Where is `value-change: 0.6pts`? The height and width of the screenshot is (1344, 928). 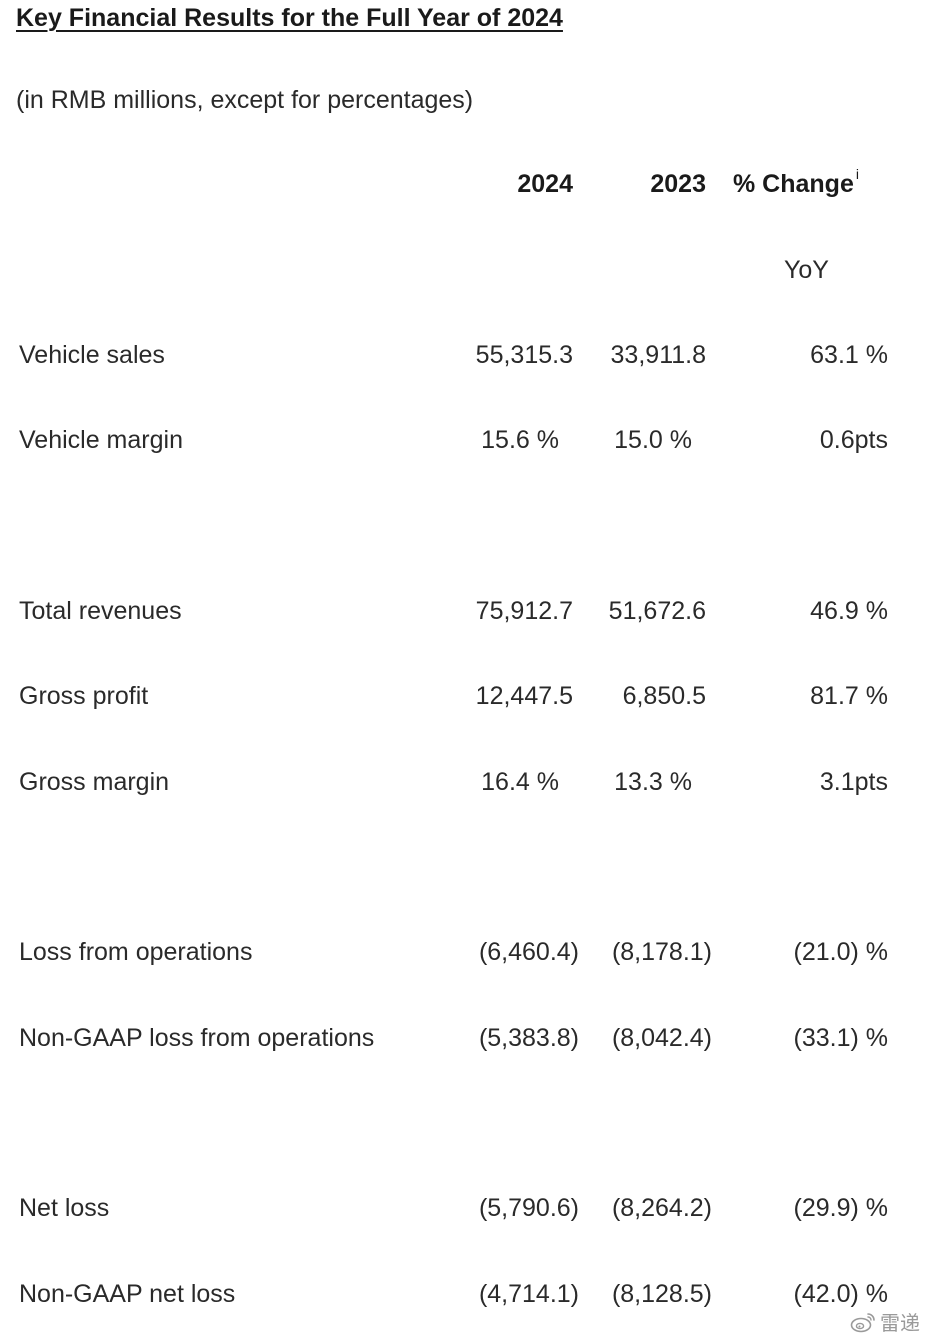
value-change: 0.6pts is located at coordinates (853, 440).